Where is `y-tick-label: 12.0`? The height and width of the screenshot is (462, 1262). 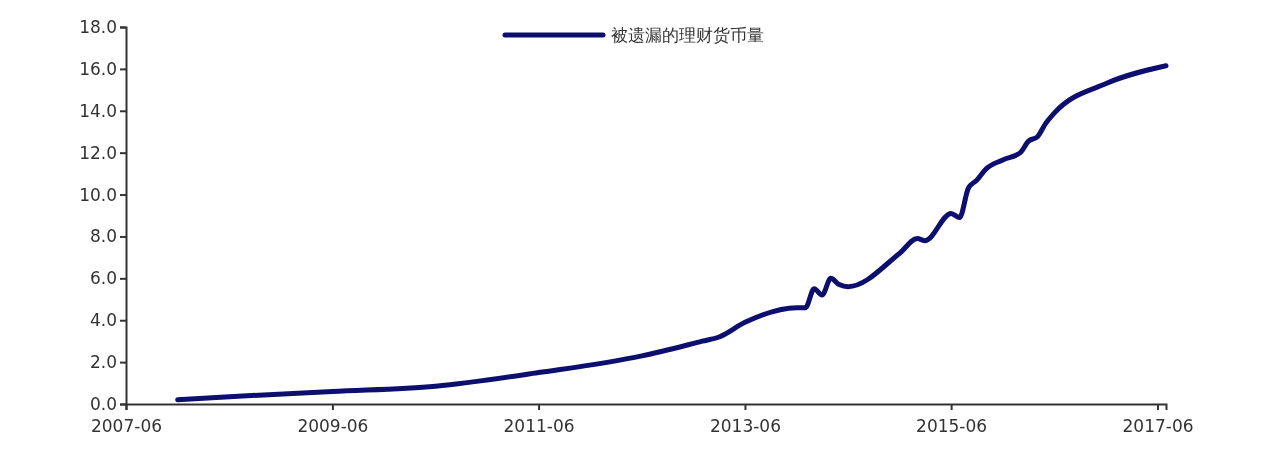 y-tick-label: 12.0 is located at coordinates (98, 152).